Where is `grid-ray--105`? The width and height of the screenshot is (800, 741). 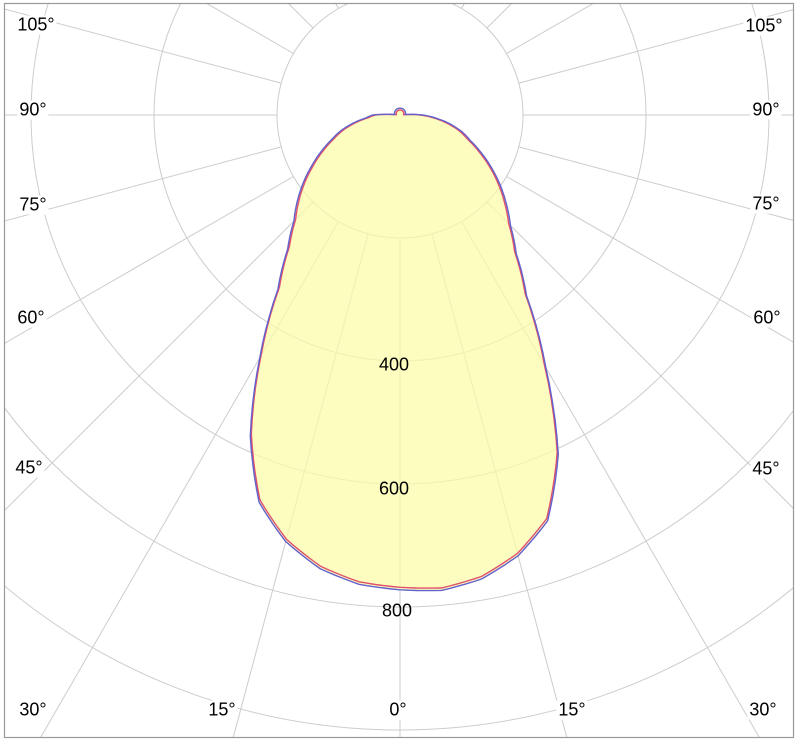
grid-ray--105 is located at coordinates (143, 46).